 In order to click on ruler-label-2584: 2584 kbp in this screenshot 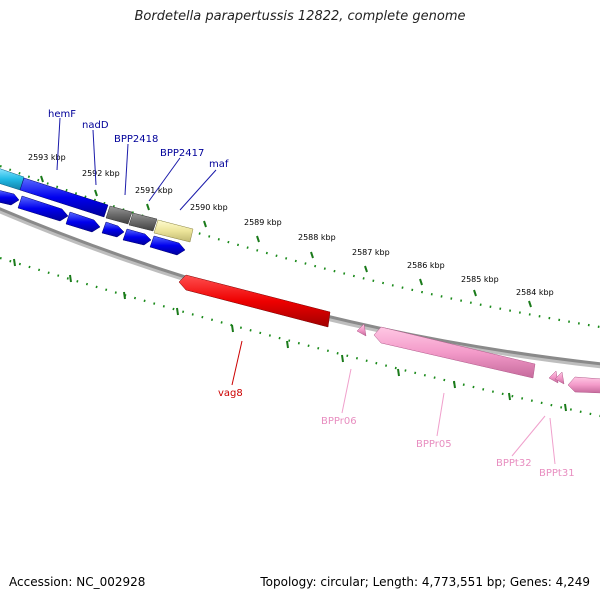, I will do `click(535, 292)`.